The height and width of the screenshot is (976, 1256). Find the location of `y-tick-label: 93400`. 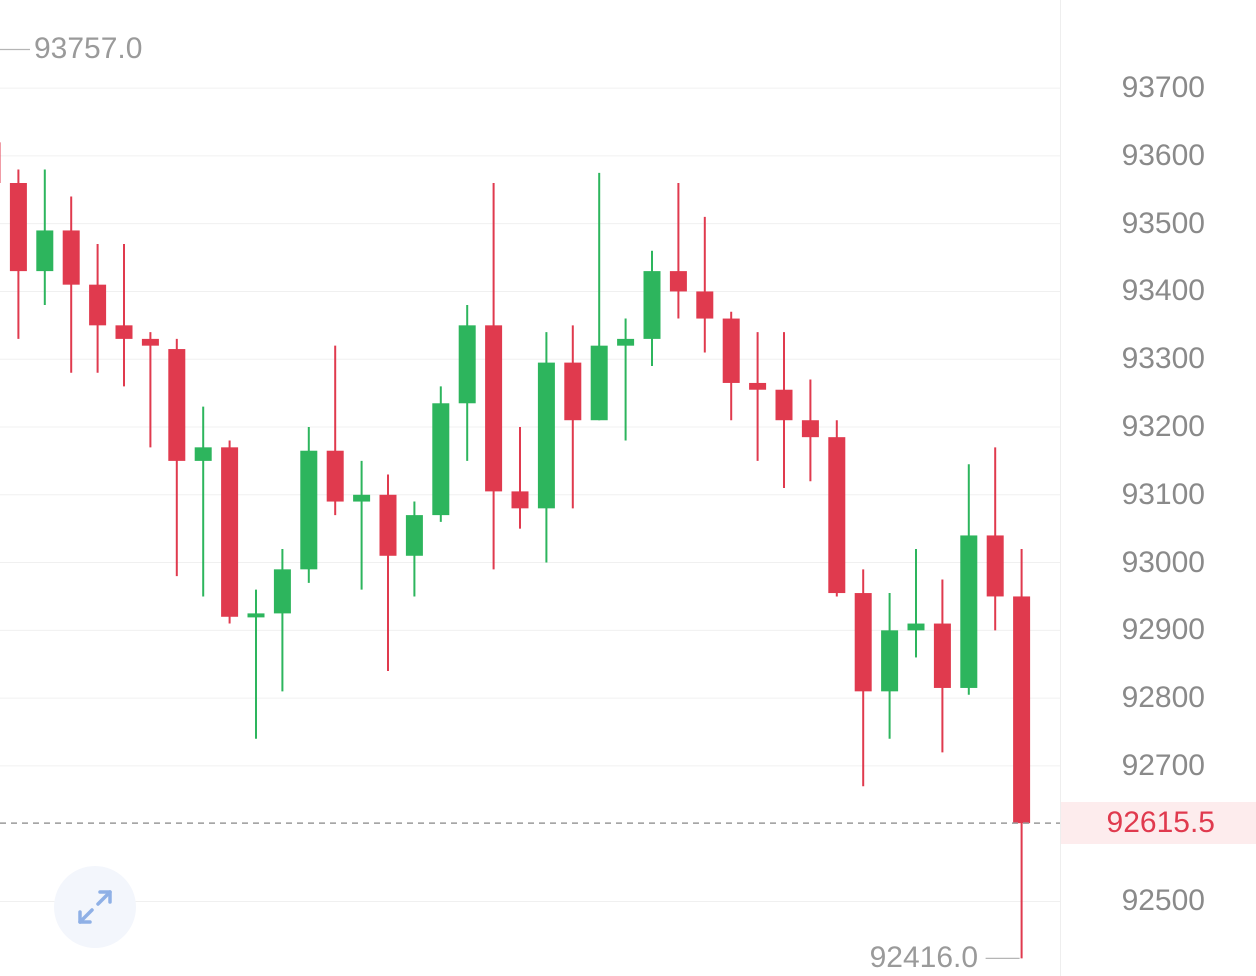

y-tick-label: 93400 is located at coordinates (1163, 291).